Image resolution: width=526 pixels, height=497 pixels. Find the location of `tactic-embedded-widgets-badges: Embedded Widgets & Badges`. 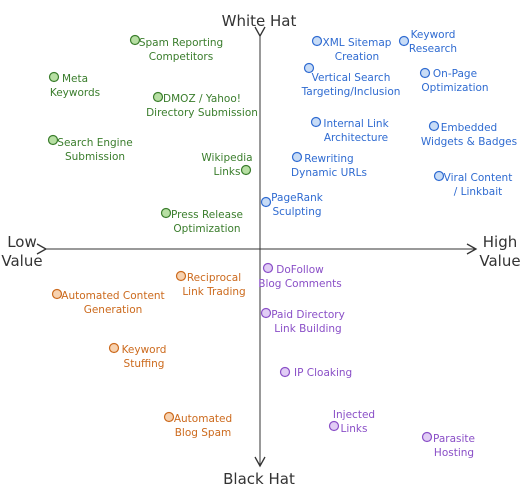

tactic-embedded-widgets-badges: Embedded Widgets & Badges is located at coordinates (469, 134).